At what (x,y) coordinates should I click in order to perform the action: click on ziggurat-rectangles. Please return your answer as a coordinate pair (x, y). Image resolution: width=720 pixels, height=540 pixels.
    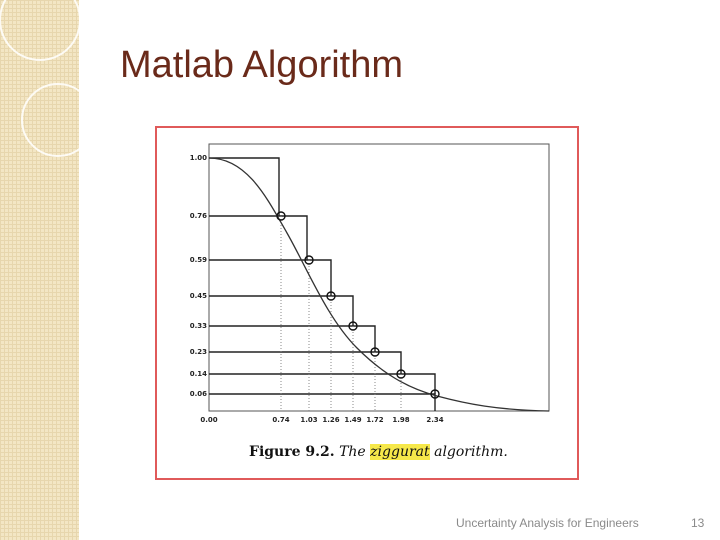
    Looking at the image, I should click on (322, 284).